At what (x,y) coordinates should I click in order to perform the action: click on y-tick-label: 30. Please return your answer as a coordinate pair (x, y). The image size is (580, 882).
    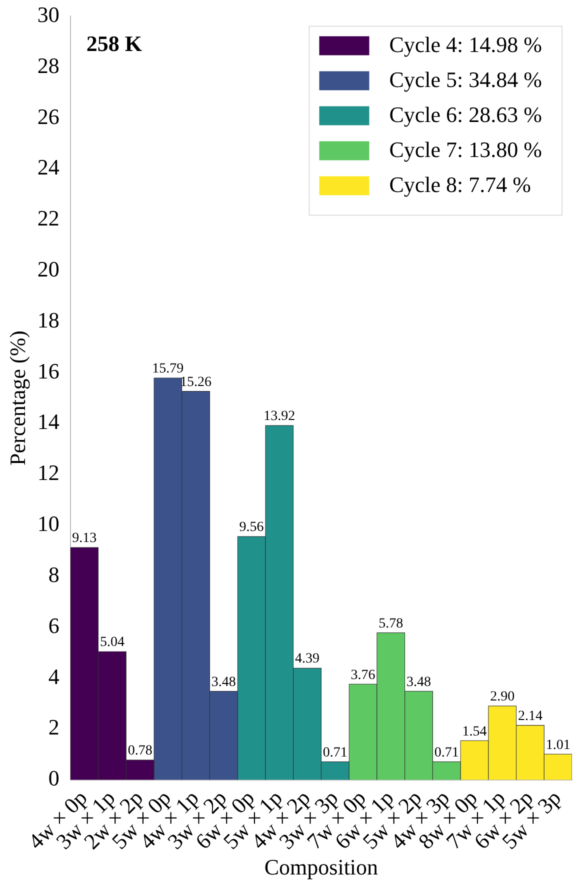
    Looking at the image, I should click on (48, 14).